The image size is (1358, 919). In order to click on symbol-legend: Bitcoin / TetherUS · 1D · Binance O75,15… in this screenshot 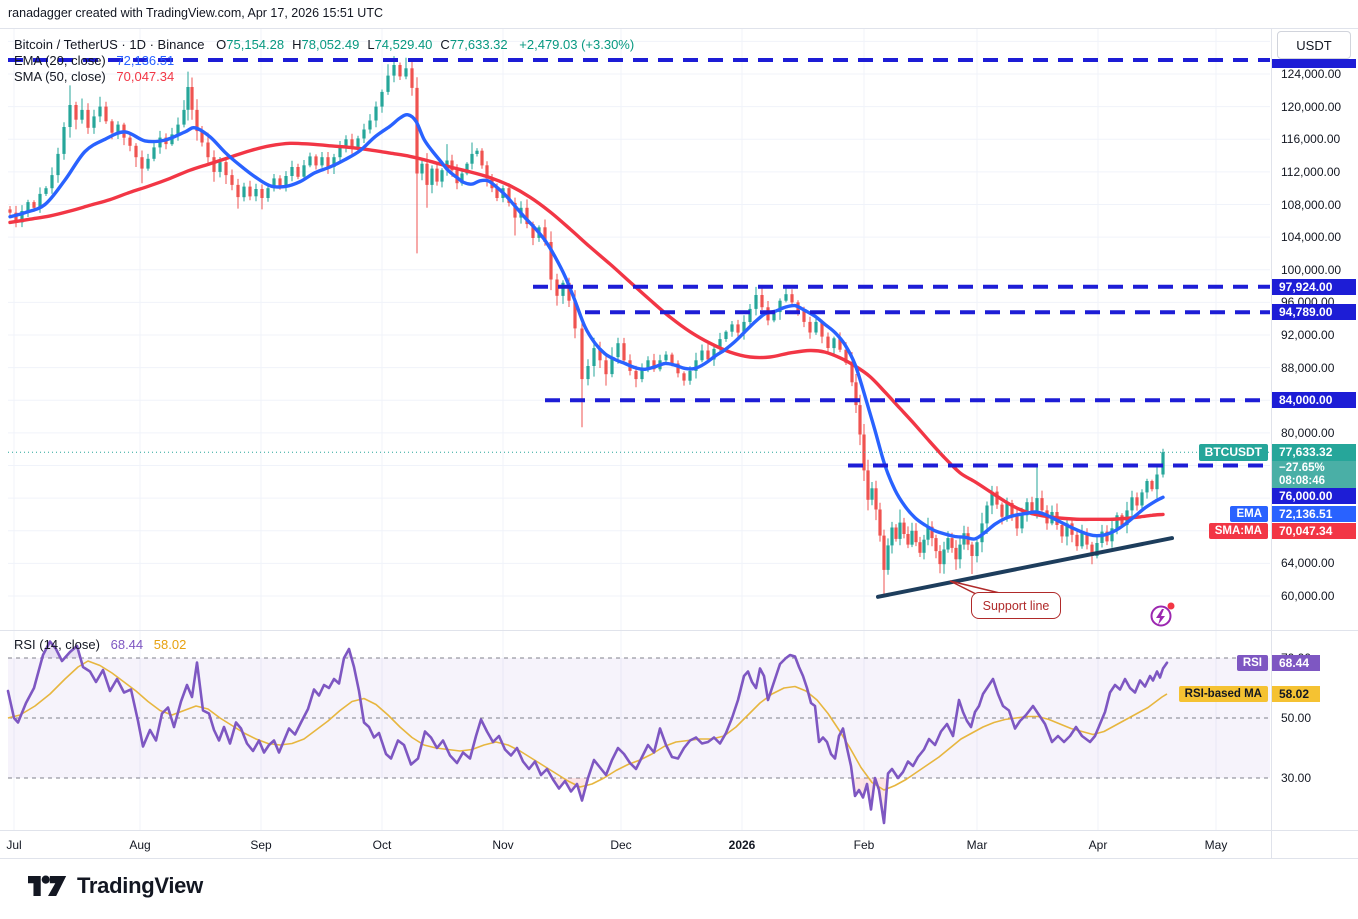, I will do `click(324, 44)`.